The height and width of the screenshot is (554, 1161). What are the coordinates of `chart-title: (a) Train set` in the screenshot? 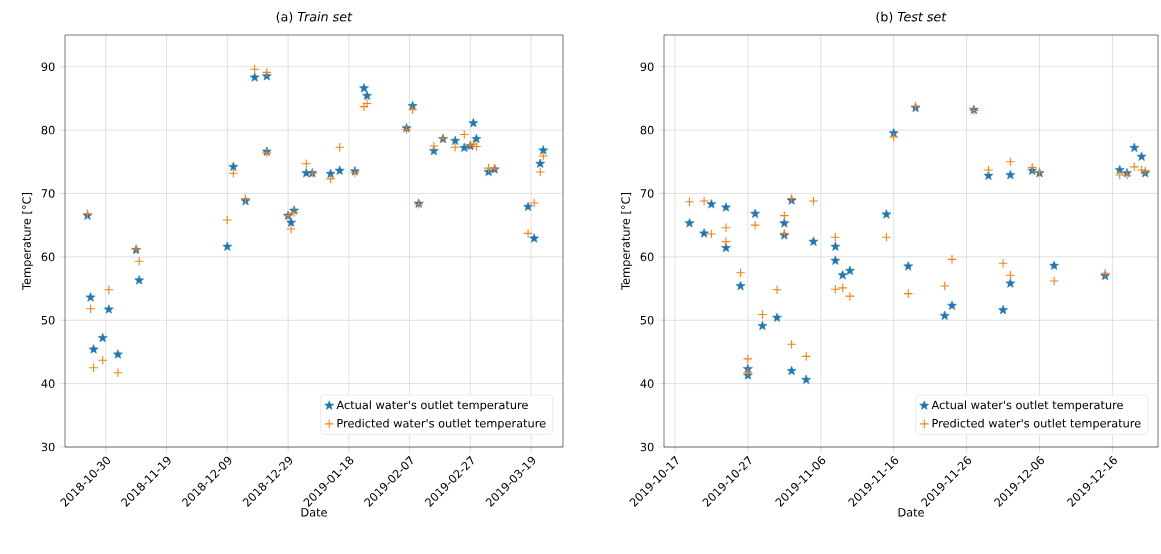 It's located at (314, 17).